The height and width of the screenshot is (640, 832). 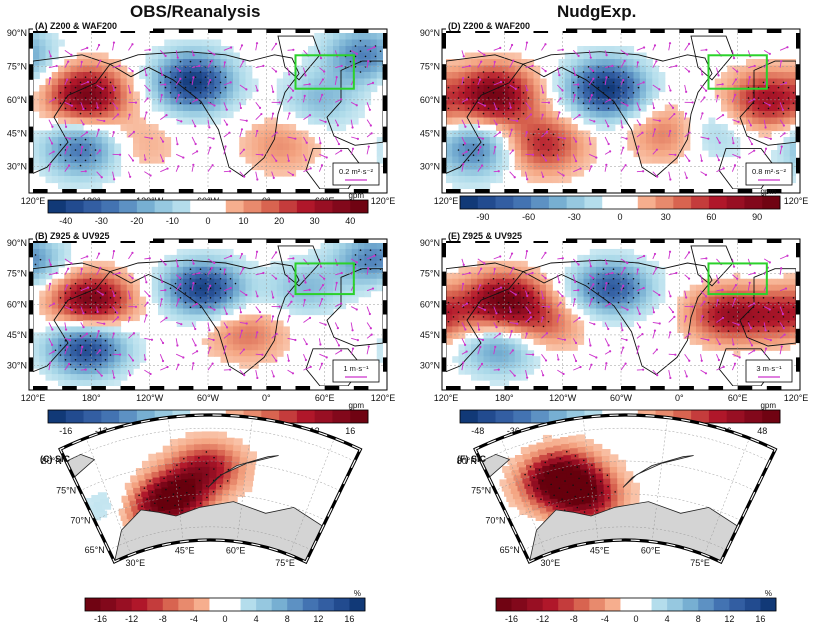 What do you see at coordinates (469, 202) in the screenshot?
I see `colorbar-segment` at bounding box center [469, 202].